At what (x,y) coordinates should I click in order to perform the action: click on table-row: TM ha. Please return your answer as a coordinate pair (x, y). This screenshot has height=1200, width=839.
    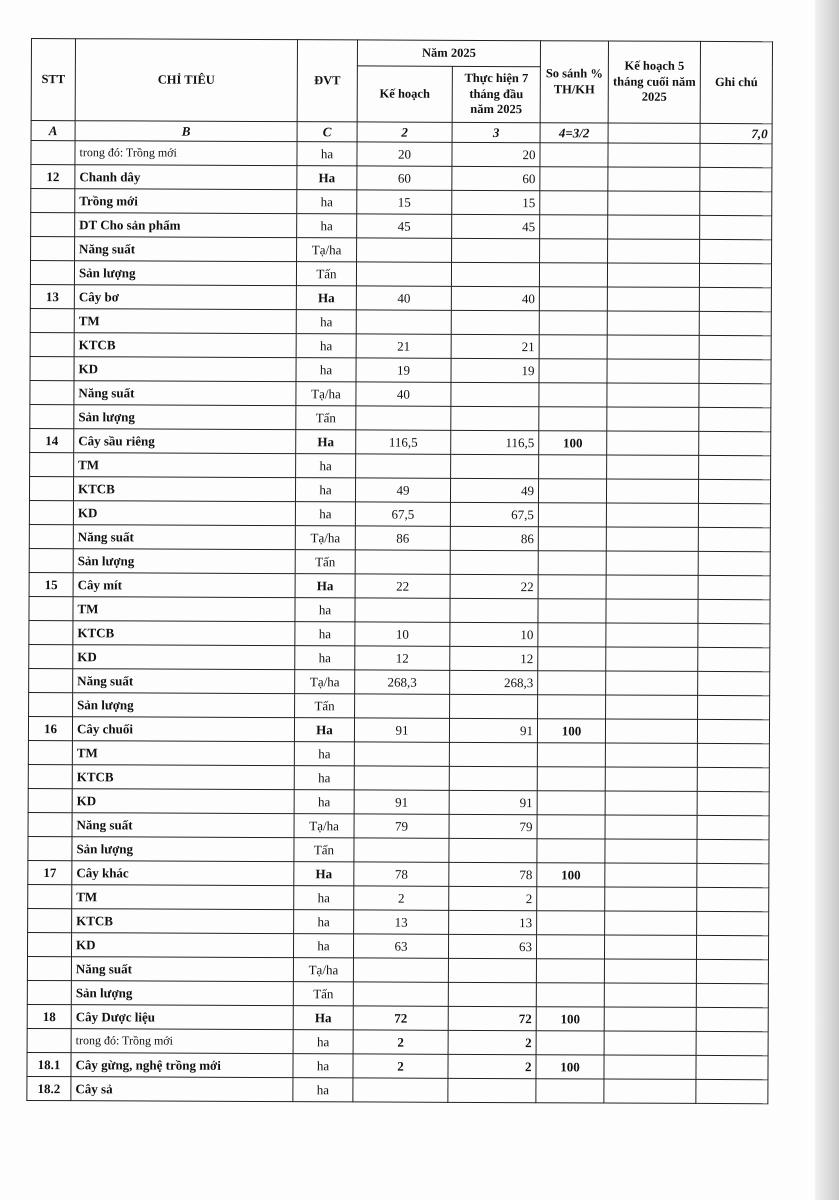
    Looking at the image, I should click on (400, 466).